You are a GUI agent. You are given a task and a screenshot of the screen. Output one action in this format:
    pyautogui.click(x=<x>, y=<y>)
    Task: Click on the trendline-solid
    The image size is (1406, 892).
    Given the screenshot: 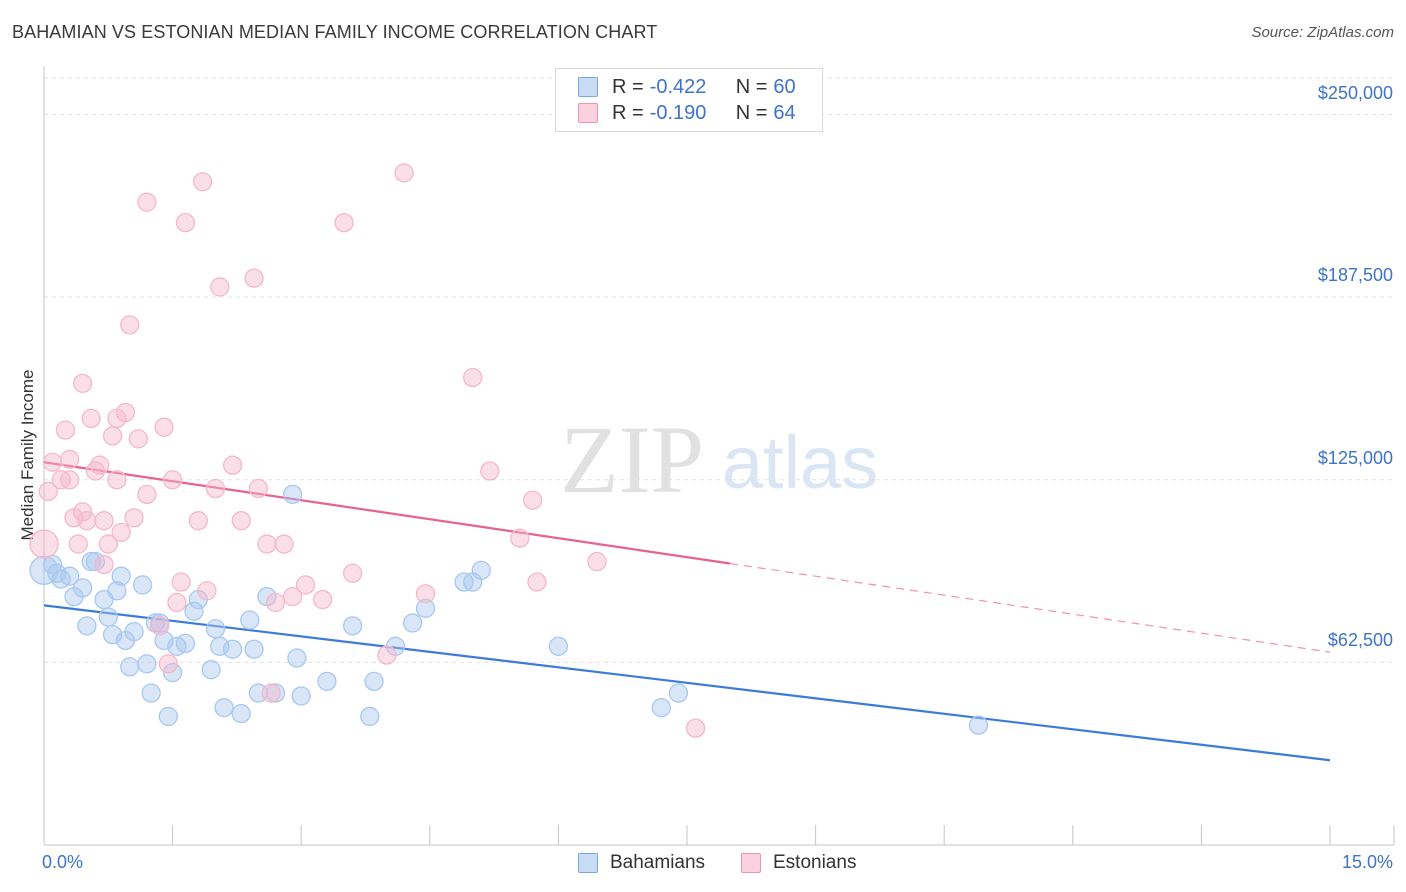 What is the action you would take?
    pyautogui.click(x=387, y=513)
    